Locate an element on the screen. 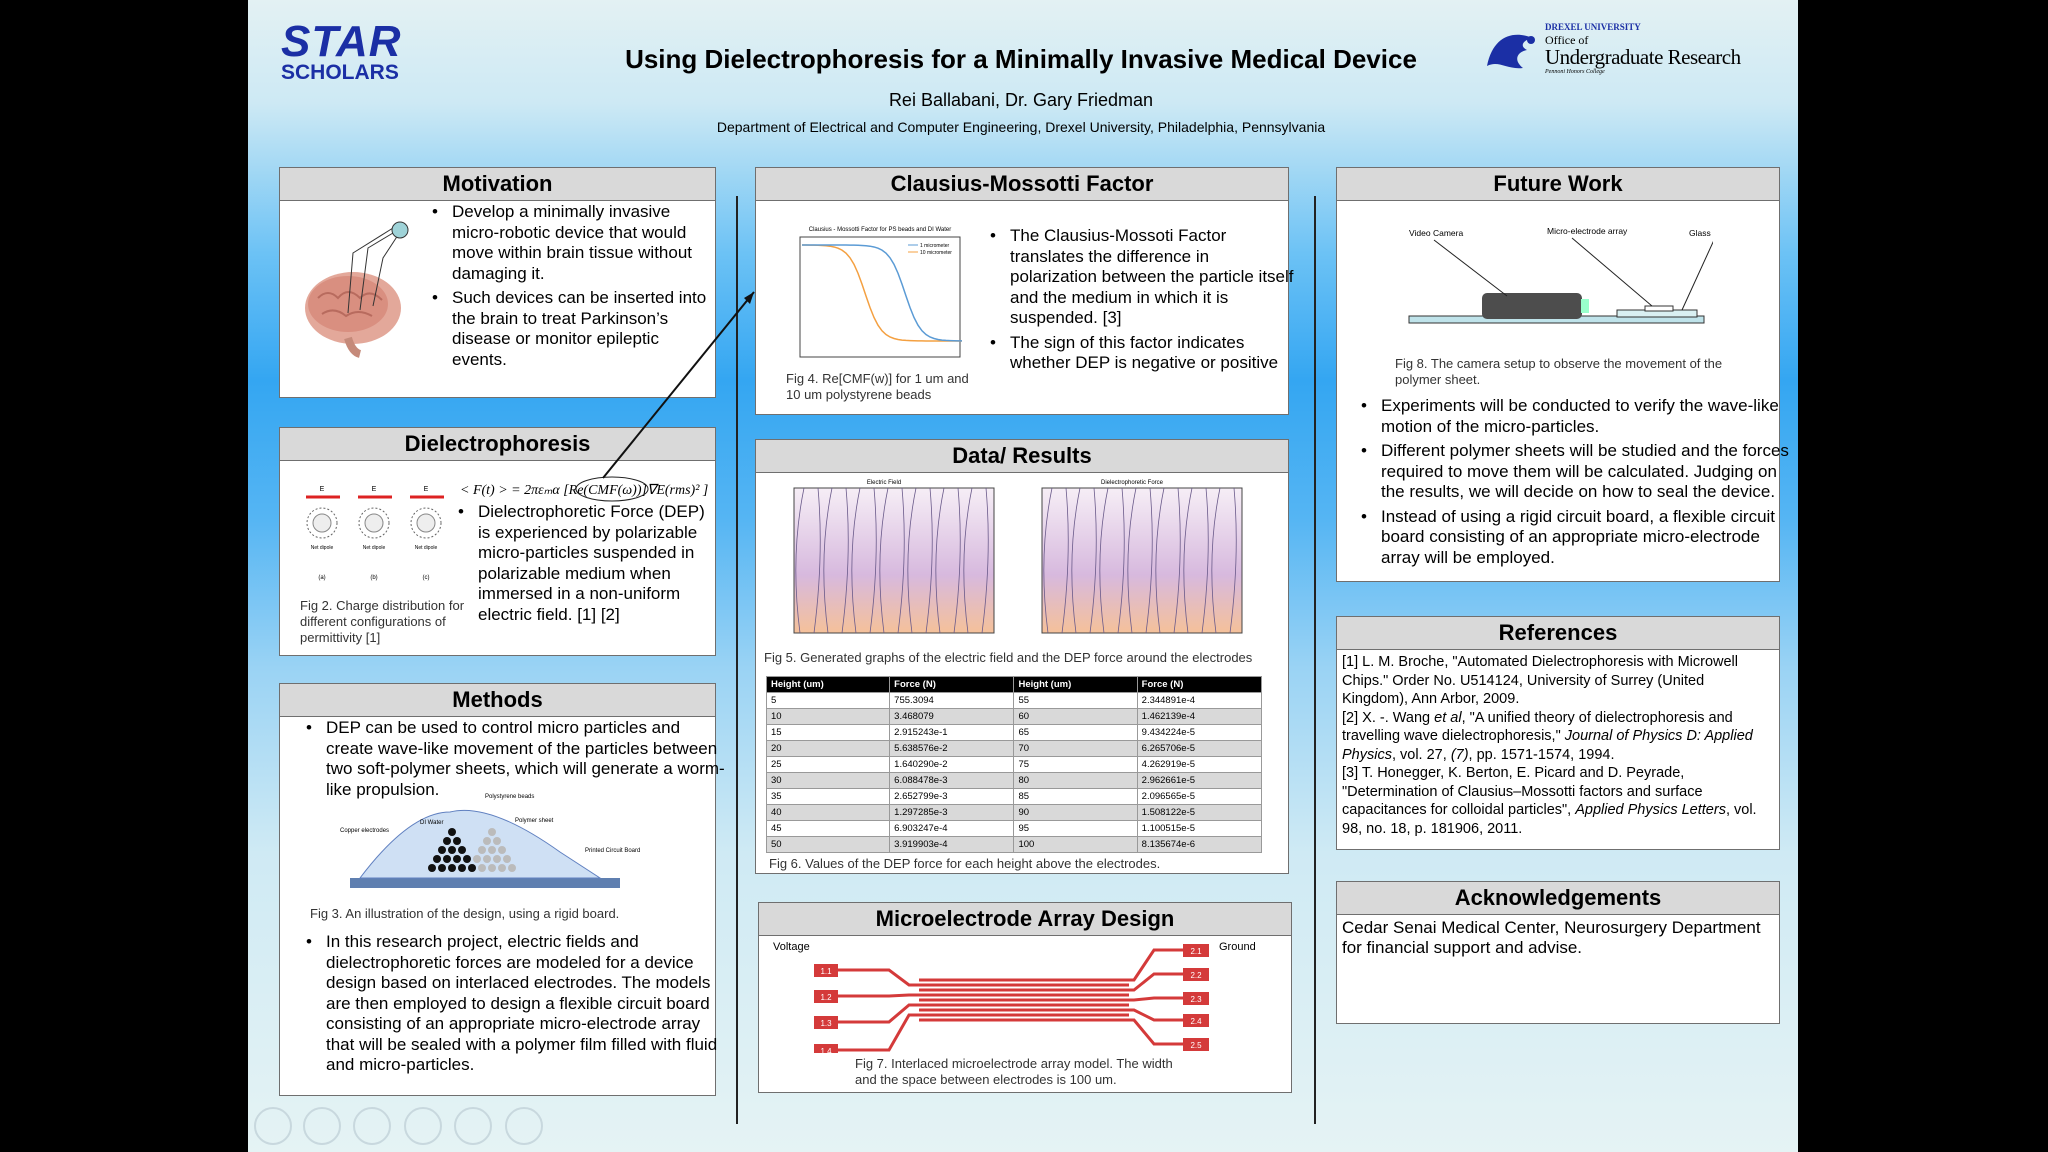 The image size is (2048, 1152). brain-figure is located at coordinates (357, 289).